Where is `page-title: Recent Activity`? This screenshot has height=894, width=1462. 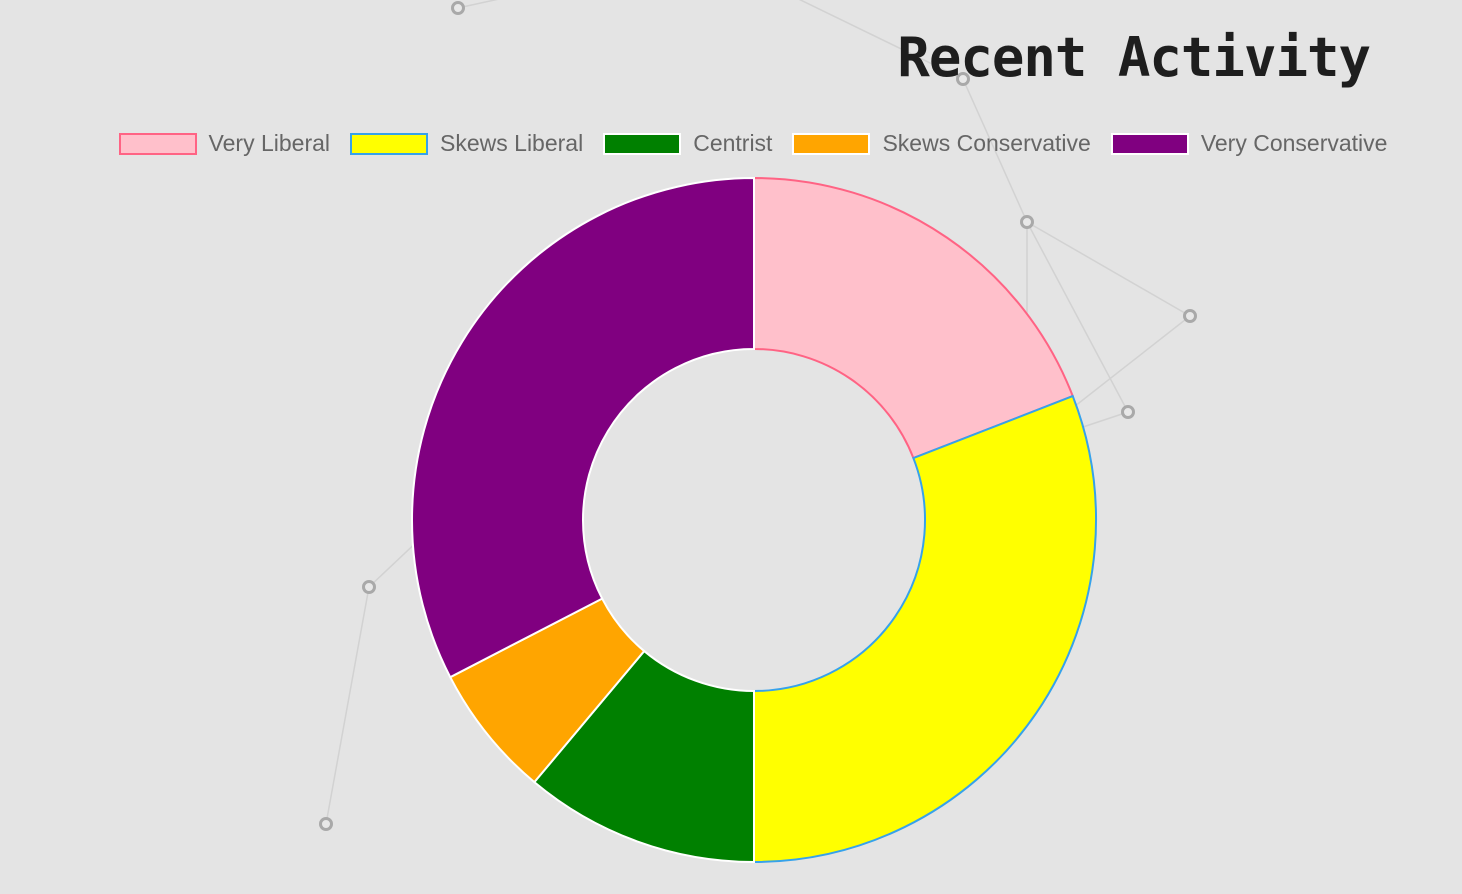
page-title: Recent Activity is located at coordinates (1134, 57).